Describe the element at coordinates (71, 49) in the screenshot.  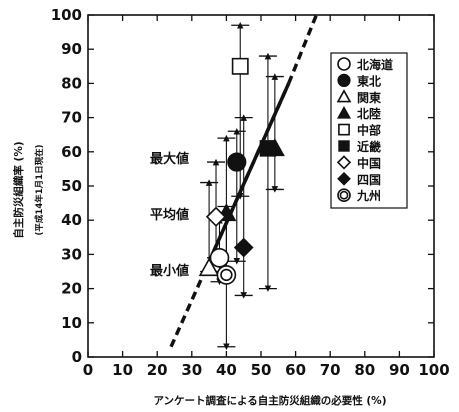
I see `y-tick-label: 90` at that location.